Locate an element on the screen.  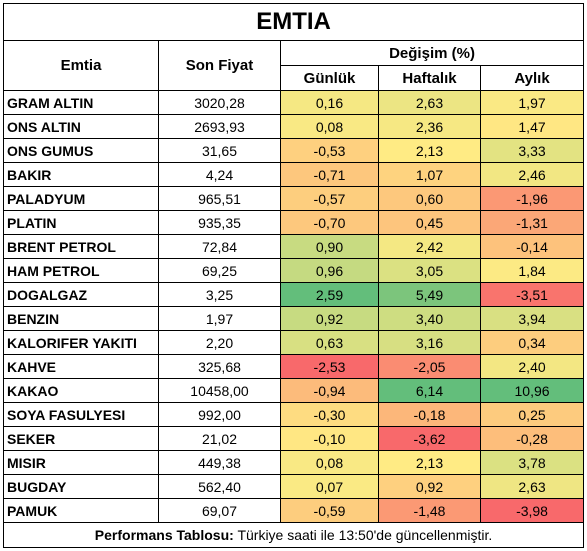
table-row: GRAM ALTIN 3020,28 0,16 2,63 1,97 is located at coordinates (294, 102).